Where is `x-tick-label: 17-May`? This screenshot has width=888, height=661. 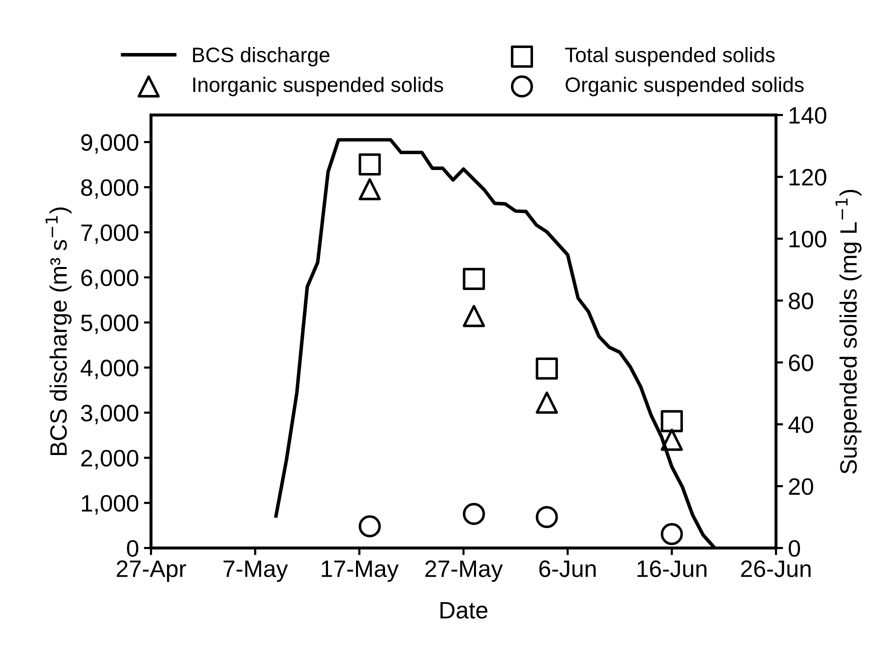
x-tick-label: 17-May is located at coordinates (360, 571).